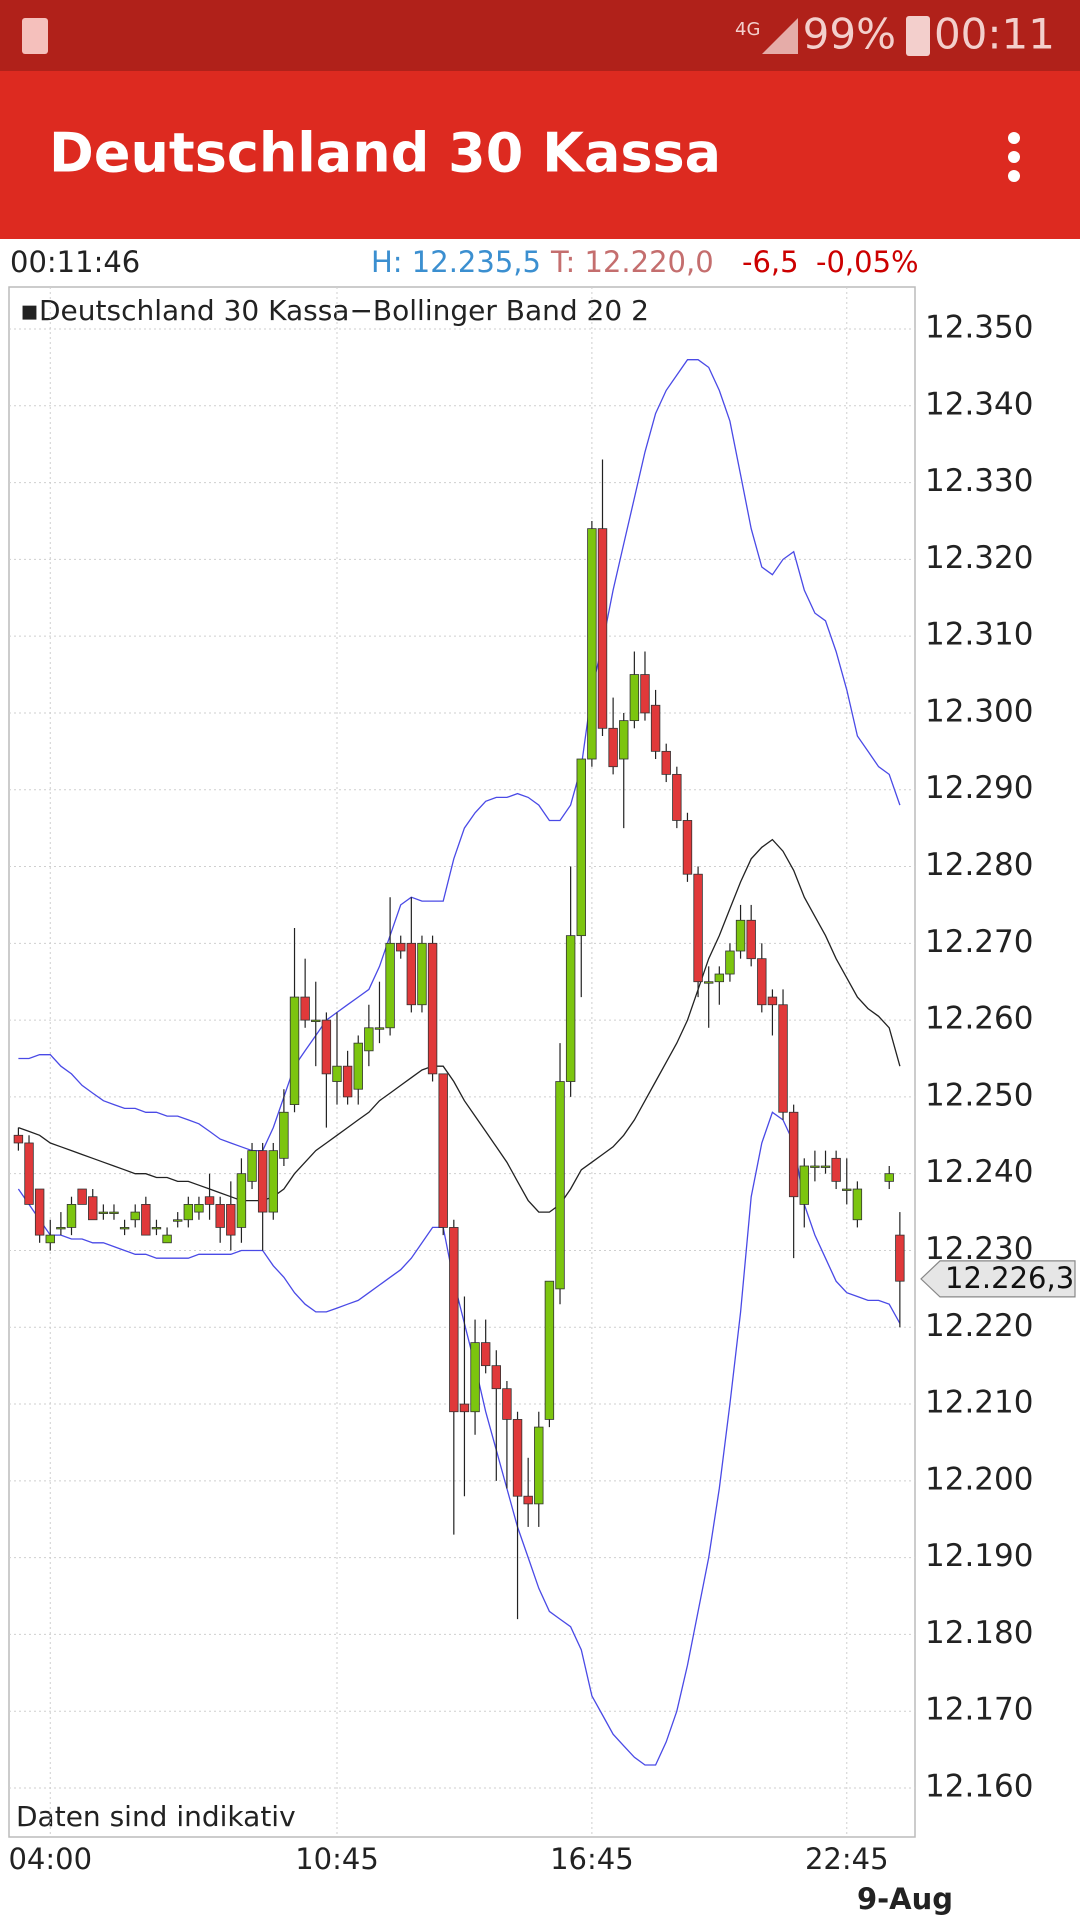 This screenshot has width=1080, height=1920. I want to click on y-tick-label: 12.190, so click(979, 1556).